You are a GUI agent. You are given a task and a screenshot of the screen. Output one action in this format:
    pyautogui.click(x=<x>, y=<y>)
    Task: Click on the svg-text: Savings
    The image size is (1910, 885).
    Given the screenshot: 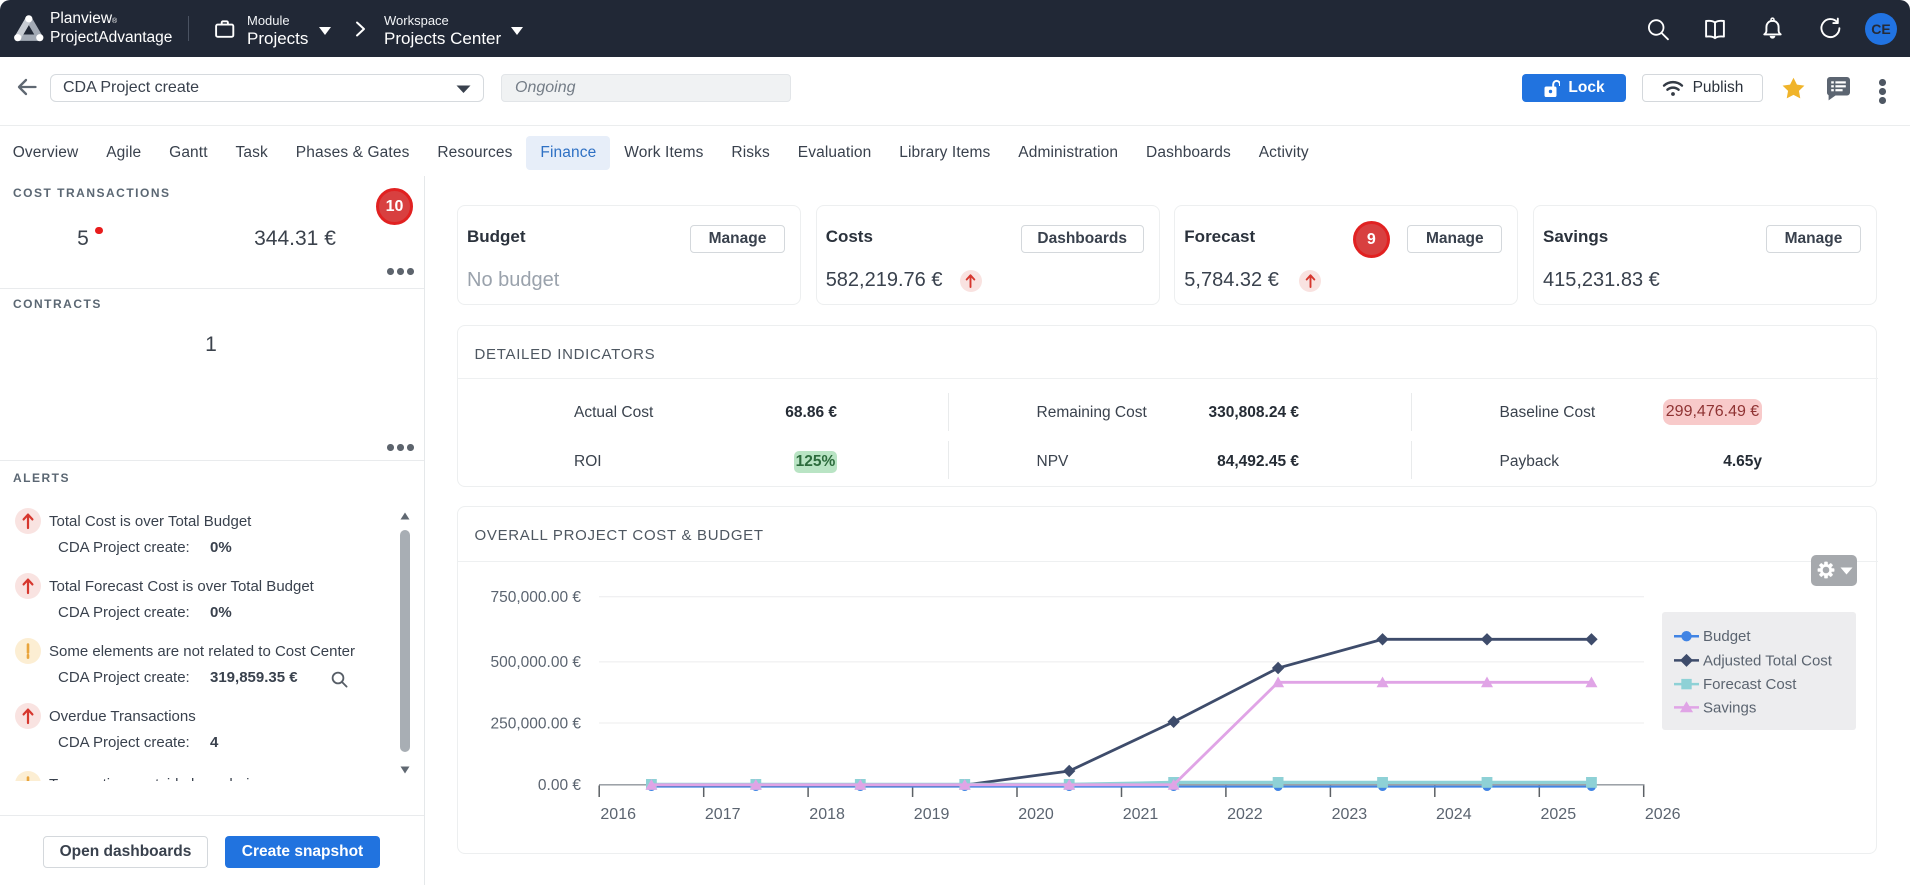 What is the action you would take?
    pyautogui.click(x=1729, y=707)
    